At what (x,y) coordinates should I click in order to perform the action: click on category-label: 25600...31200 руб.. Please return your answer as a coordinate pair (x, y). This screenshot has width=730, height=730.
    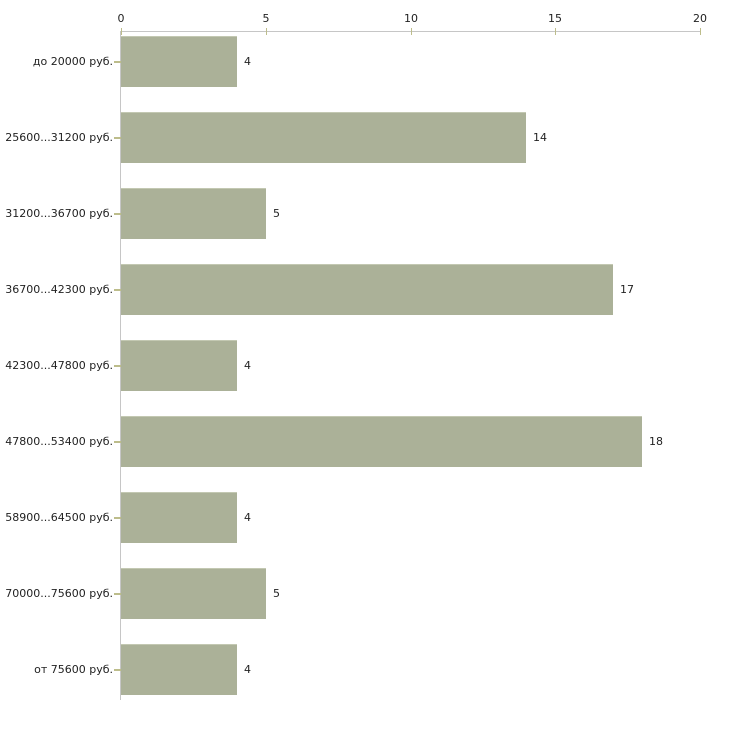
    Looking at the image, I should click on (59, 137).